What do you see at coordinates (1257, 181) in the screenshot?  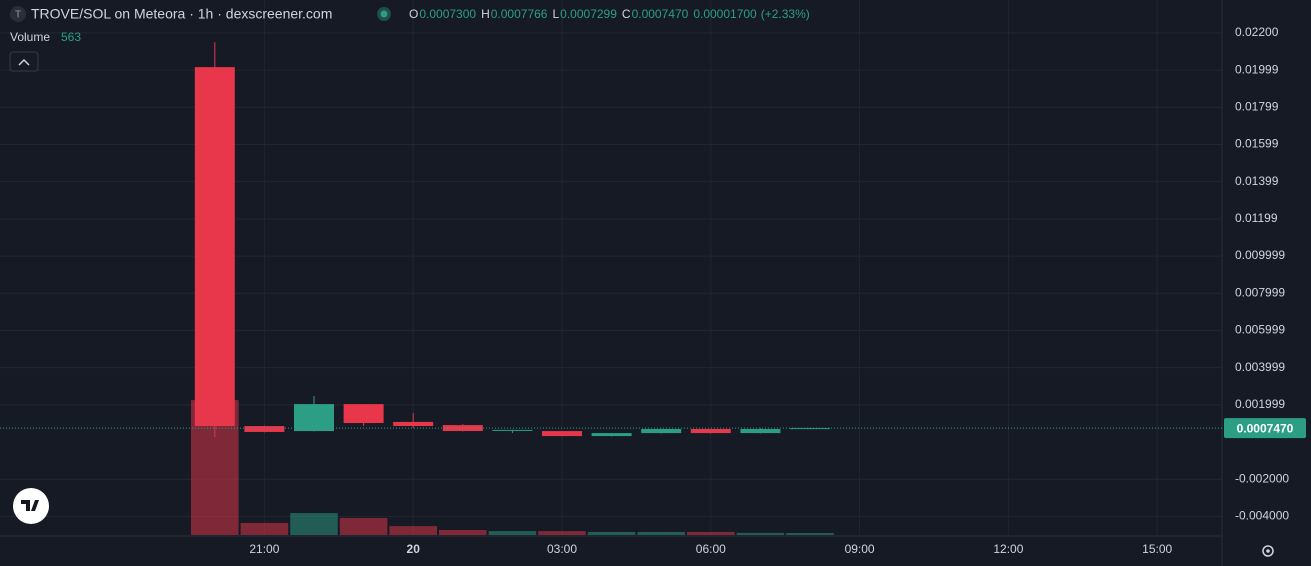 I see `y-tick-label: 0.01399` at bounding box center [1257, 181].